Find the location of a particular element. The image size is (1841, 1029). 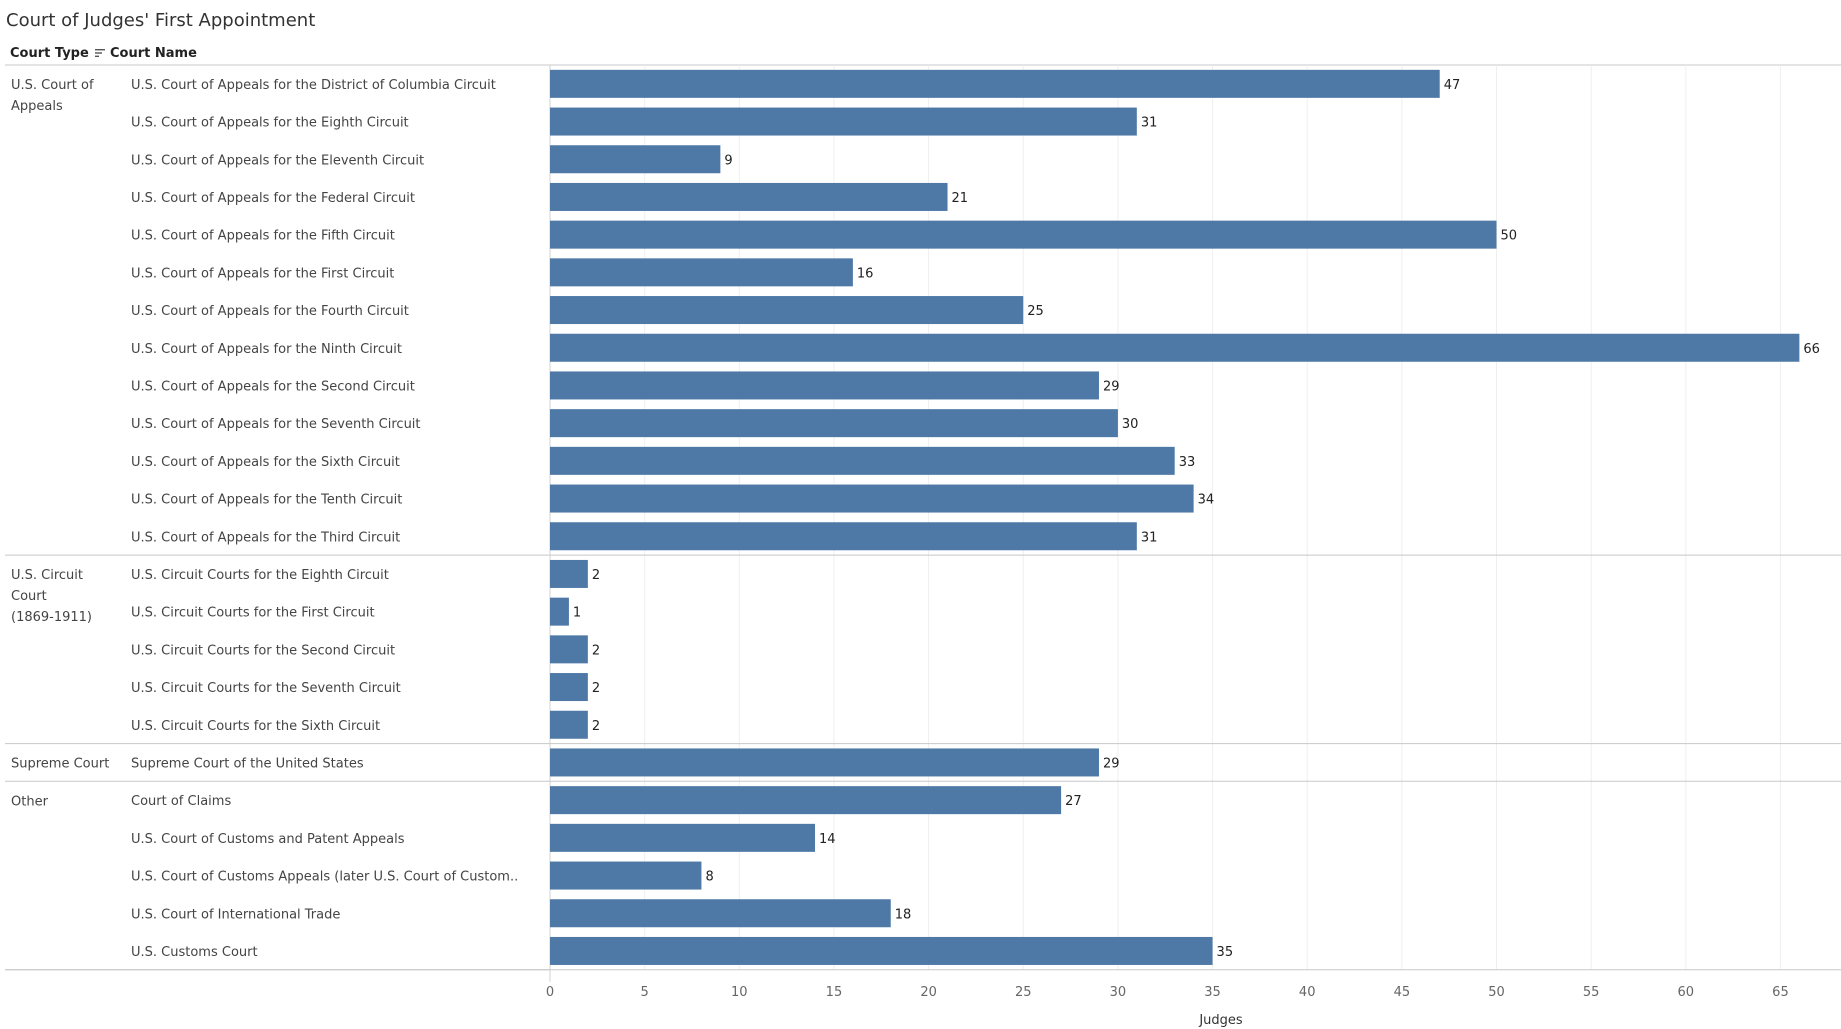

x-axis-title: Judges is located at coordinates (1220, 1020).